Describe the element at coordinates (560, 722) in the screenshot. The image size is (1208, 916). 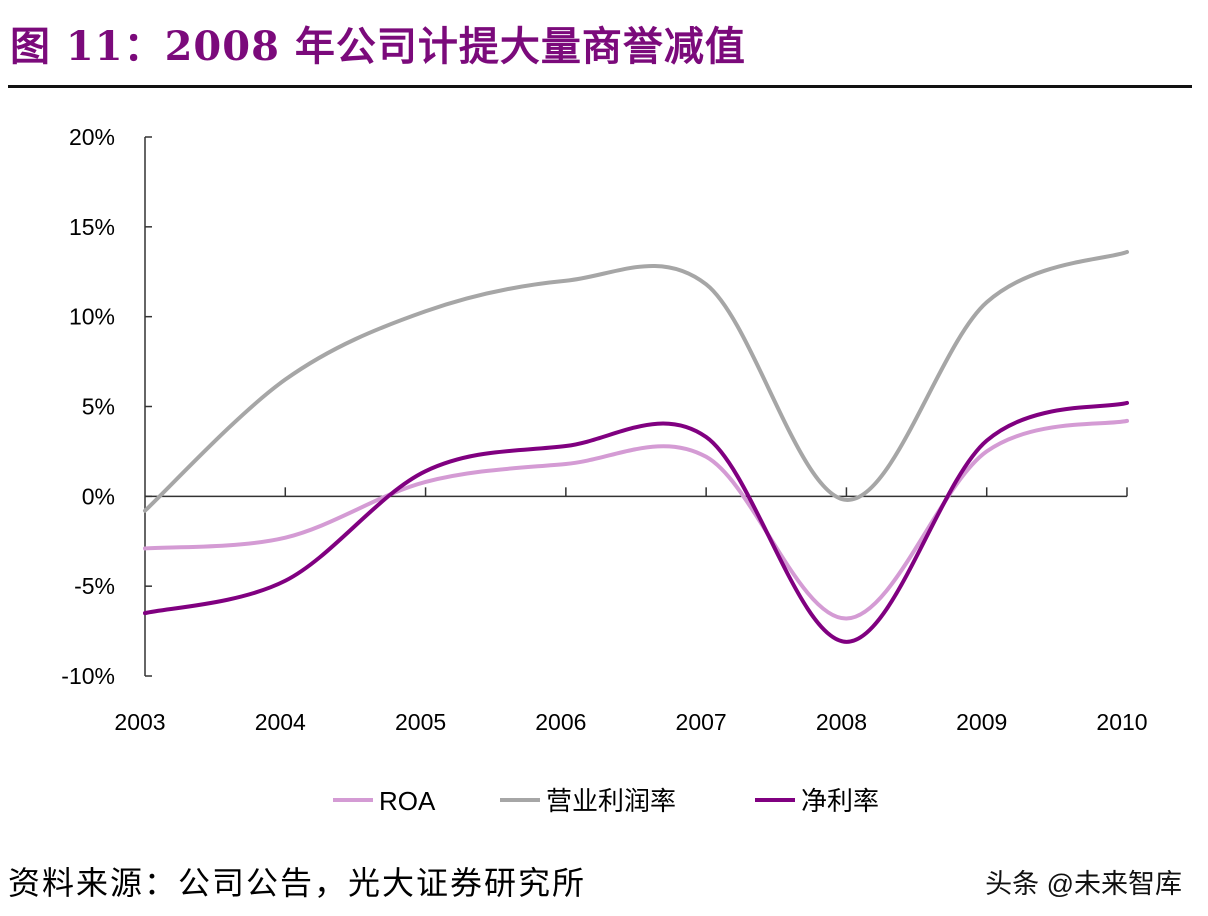
I see `x-tick-label: 2006` at that location.